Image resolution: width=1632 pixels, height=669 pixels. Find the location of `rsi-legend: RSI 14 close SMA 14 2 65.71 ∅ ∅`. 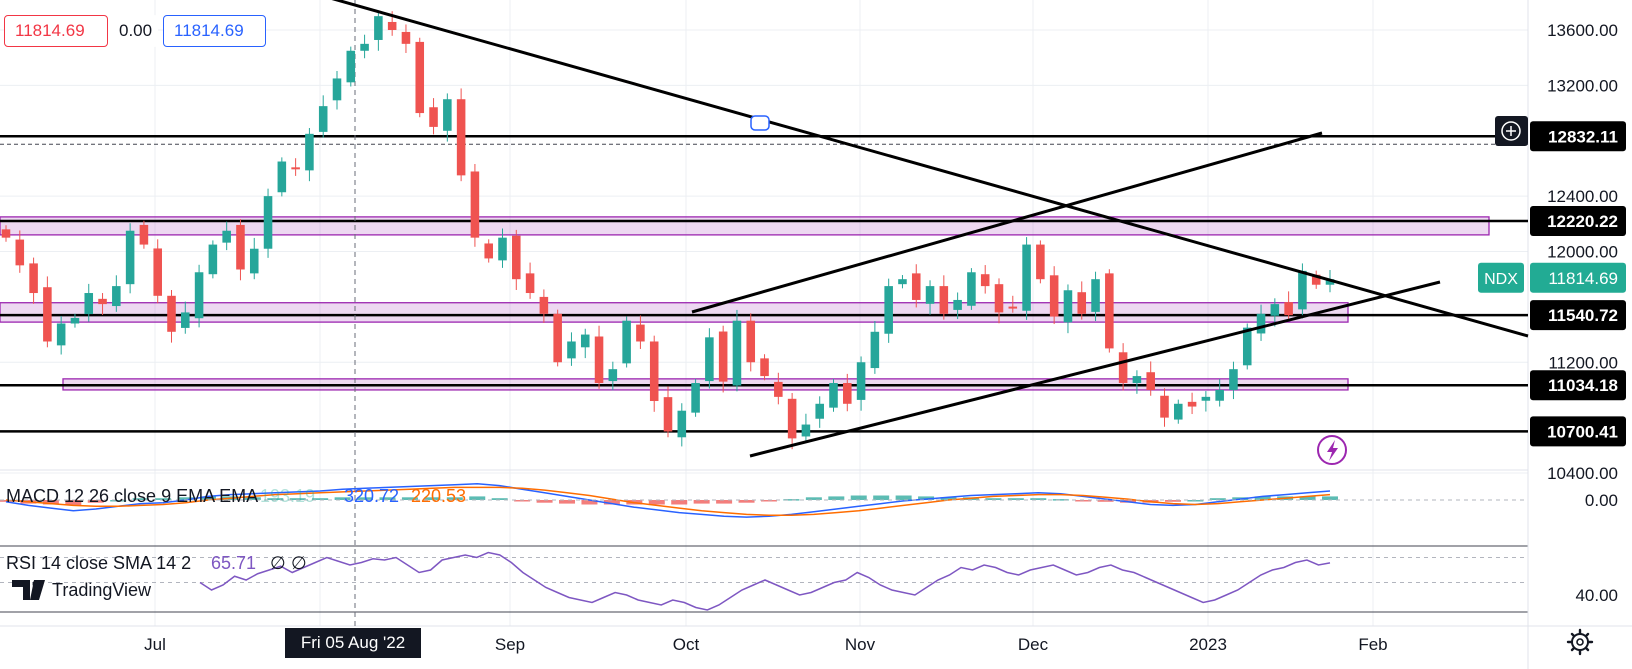

rsi-legend: RSI 14 close SMA 14 2 65.71 ∅ ∅ is located at coordinates (156, 563).